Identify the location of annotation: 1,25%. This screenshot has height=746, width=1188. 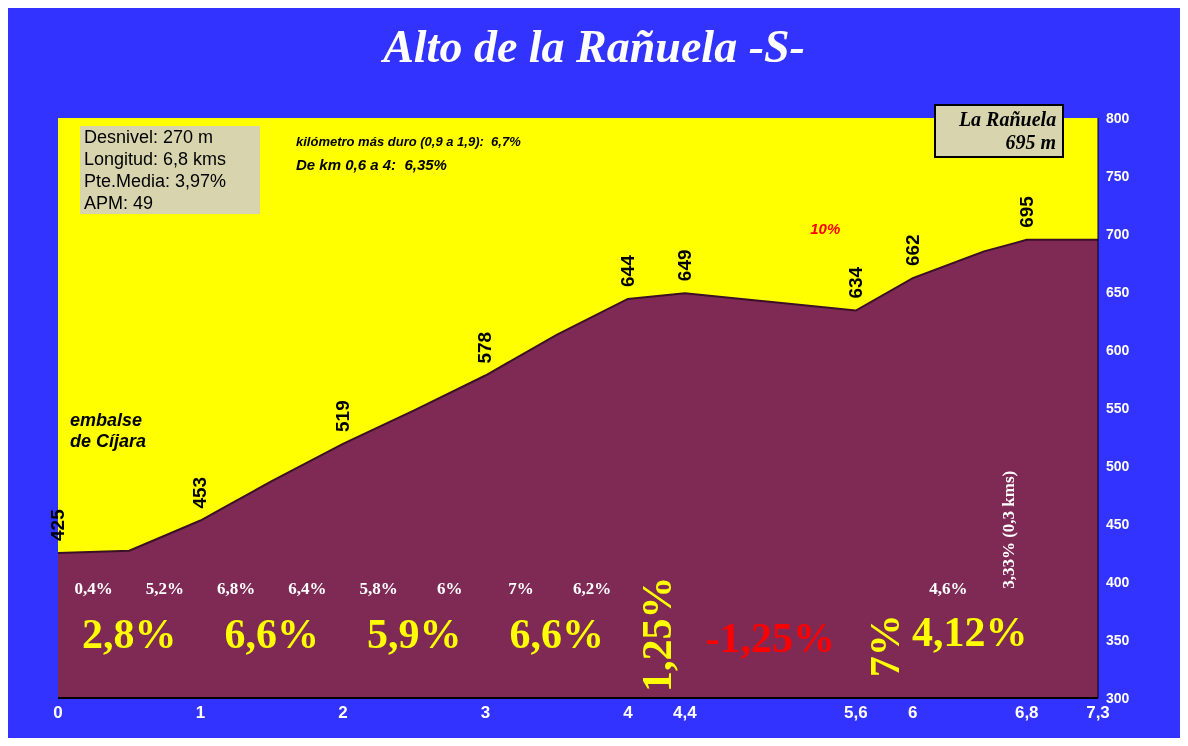
(657, 634).